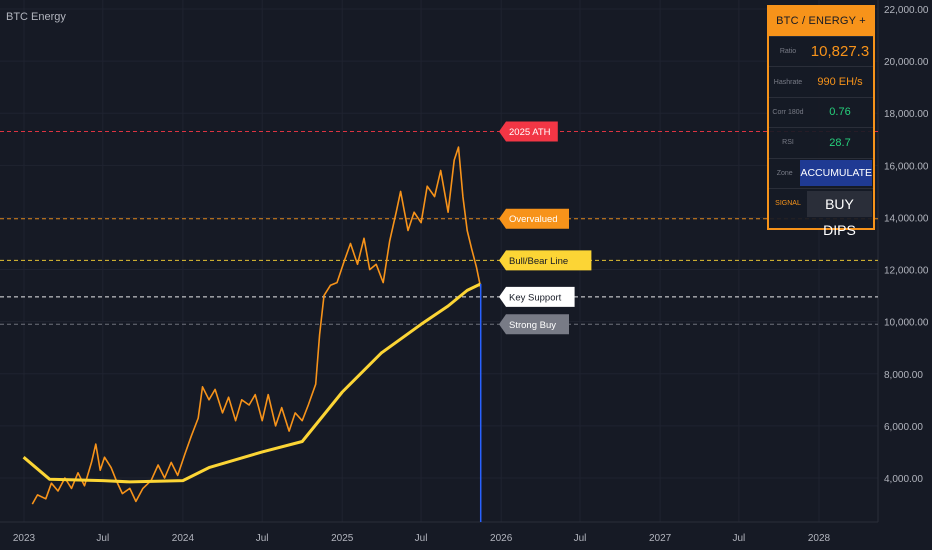  Describe the element at coordinates (183, 538) in the screenshot. I see `x-tick-label: 2024` at that location.